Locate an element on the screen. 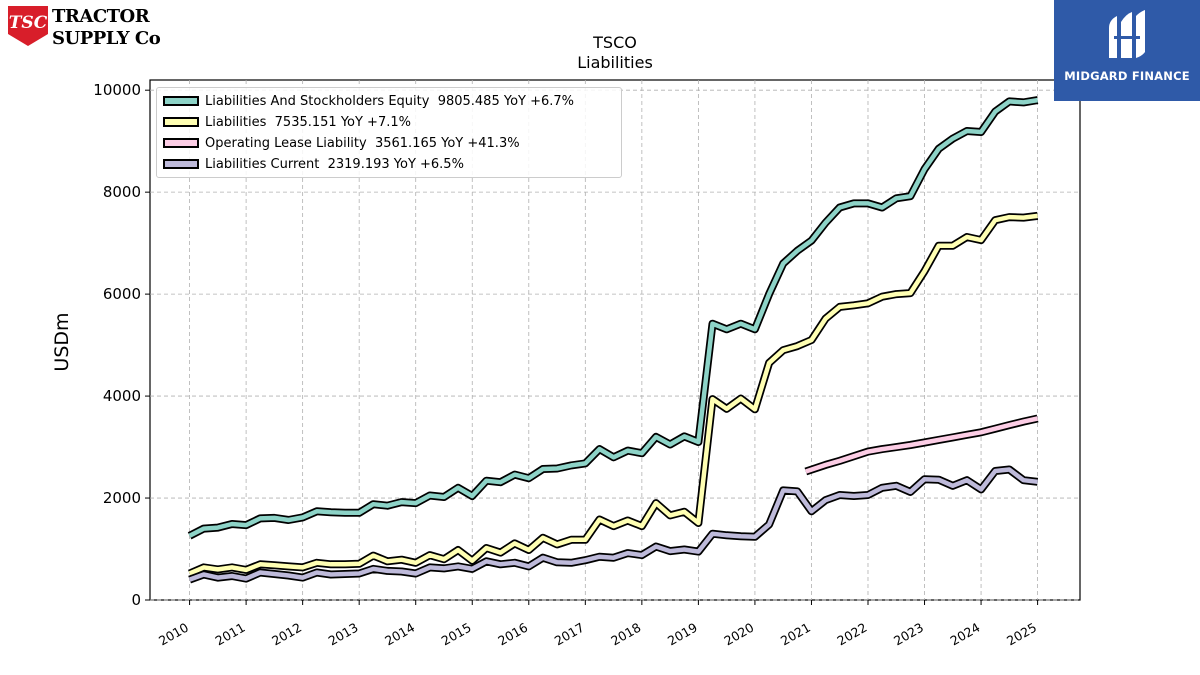 The width and height of the screenshot is (1200, 675). x-tick-label: 2024 is located at coordinates (965, 634).